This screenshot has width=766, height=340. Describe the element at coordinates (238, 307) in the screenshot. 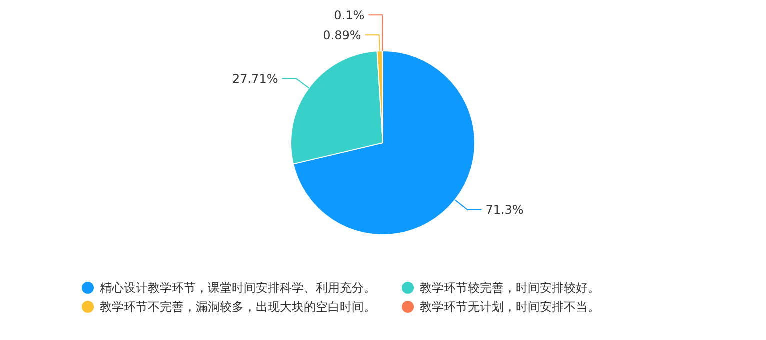

I see `legend-label: 教学环节不完善，漏洞较多，出现大块的空白时间。` at that location.